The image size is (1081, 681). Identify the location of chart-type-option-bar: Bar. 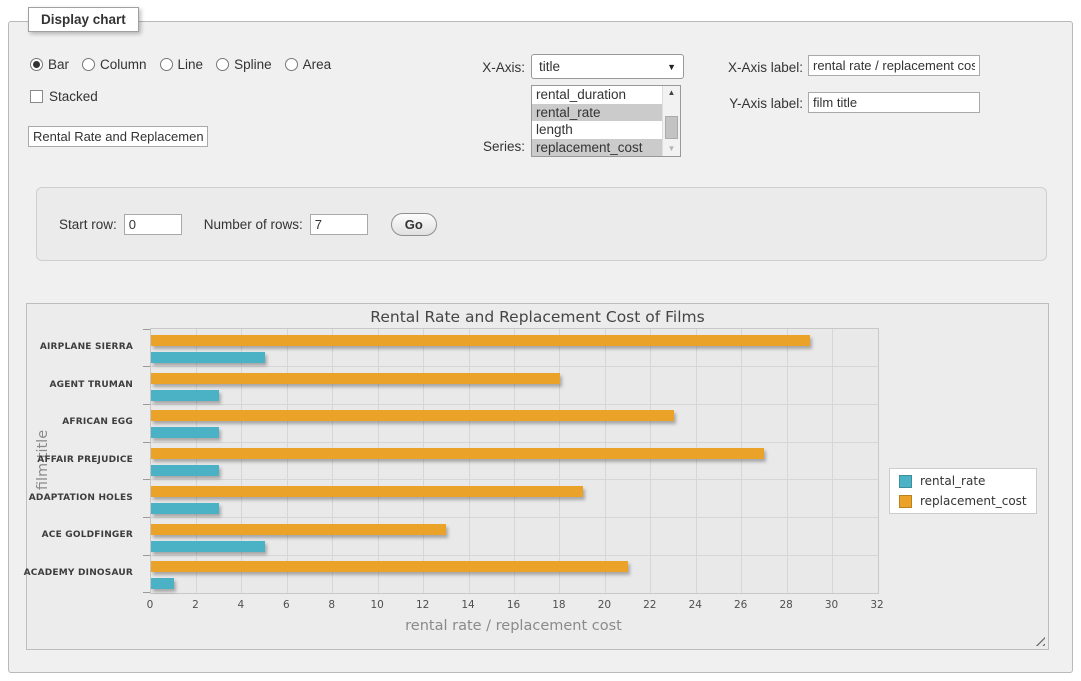
(49, 64).